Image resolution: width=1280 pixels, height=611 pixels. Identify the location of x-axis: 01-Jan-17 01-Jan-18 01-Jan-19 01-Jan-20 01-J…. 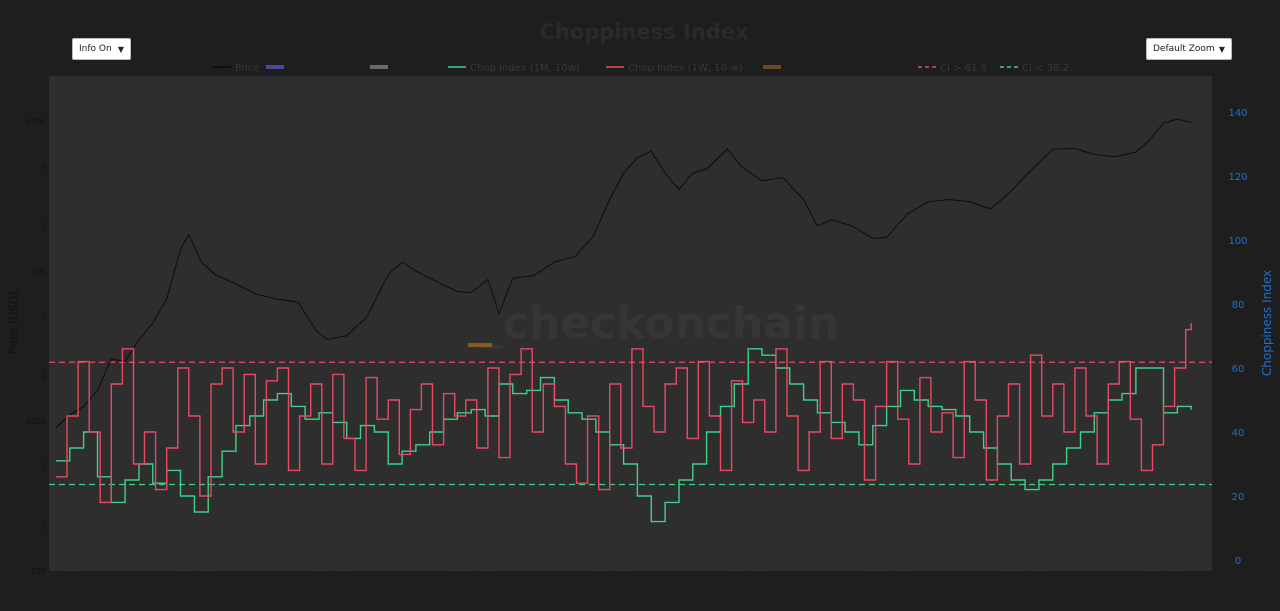
(609, 578).